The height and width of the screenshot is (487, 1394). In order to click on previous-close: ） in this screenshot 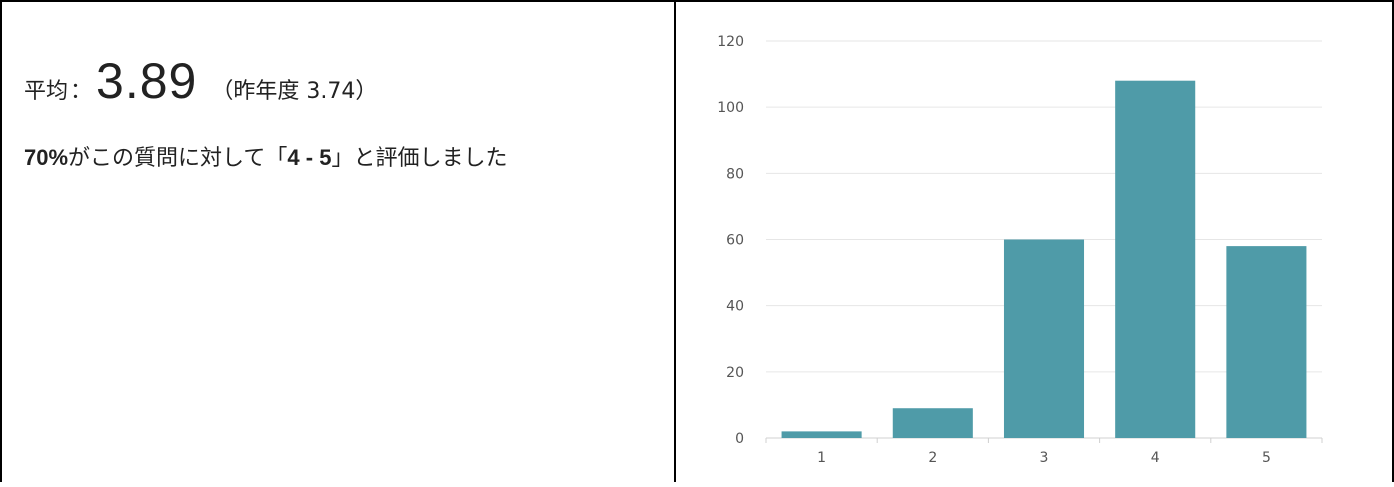, I will do `click(366, 91)`.